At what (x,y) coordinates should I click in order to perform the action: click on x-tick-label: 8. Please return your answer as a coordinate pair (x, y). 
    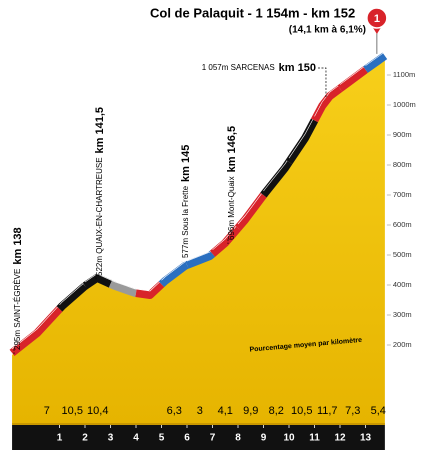
    Looking at the image, I should click on (238, 438).